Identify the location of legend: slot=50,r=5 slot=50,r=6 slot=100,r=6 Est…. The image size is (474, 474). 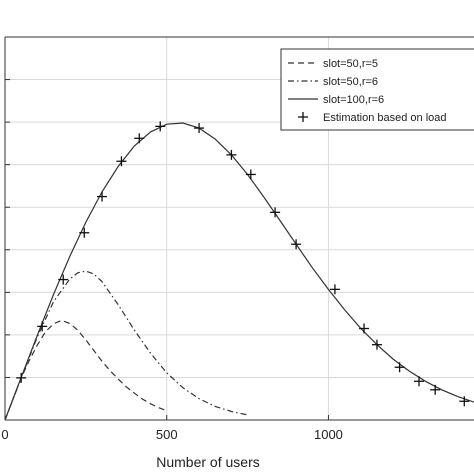
(377, 89).